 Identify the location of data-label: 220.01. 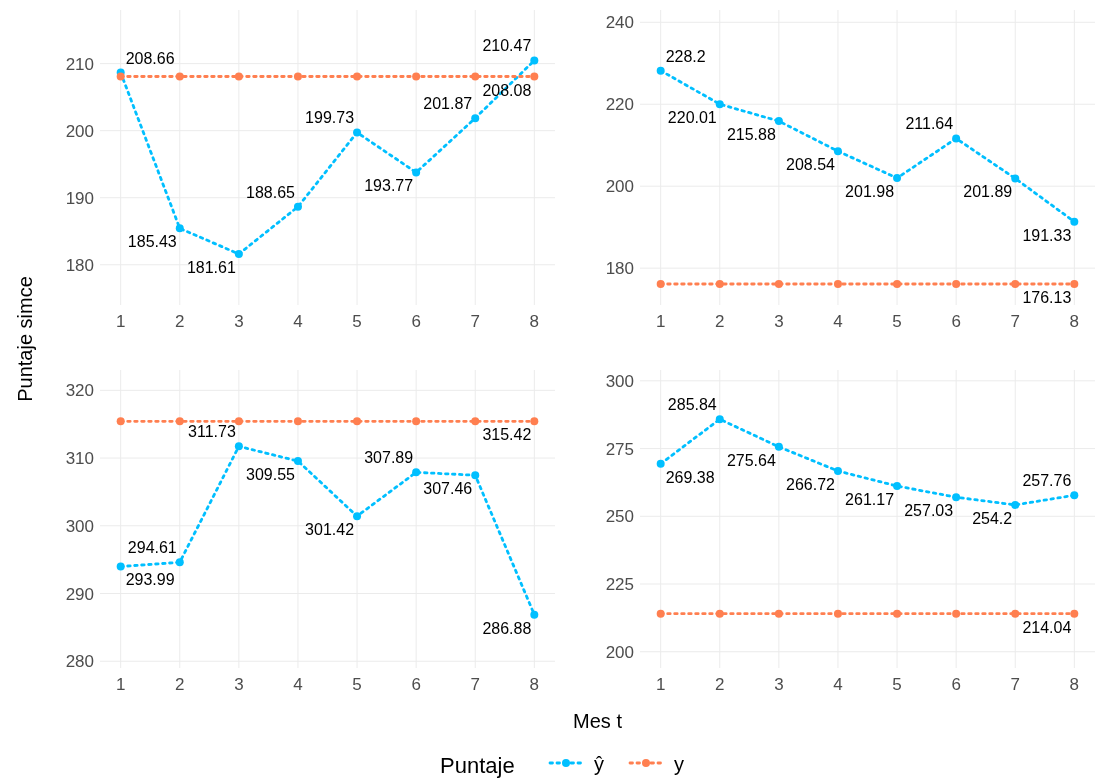
(692, 118).